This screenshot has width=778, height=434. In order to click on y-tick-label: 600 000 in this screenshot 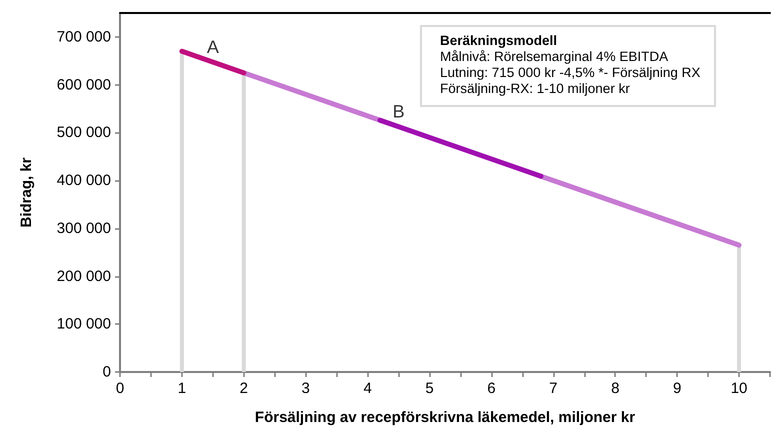, I will do `click(83, 85)`.